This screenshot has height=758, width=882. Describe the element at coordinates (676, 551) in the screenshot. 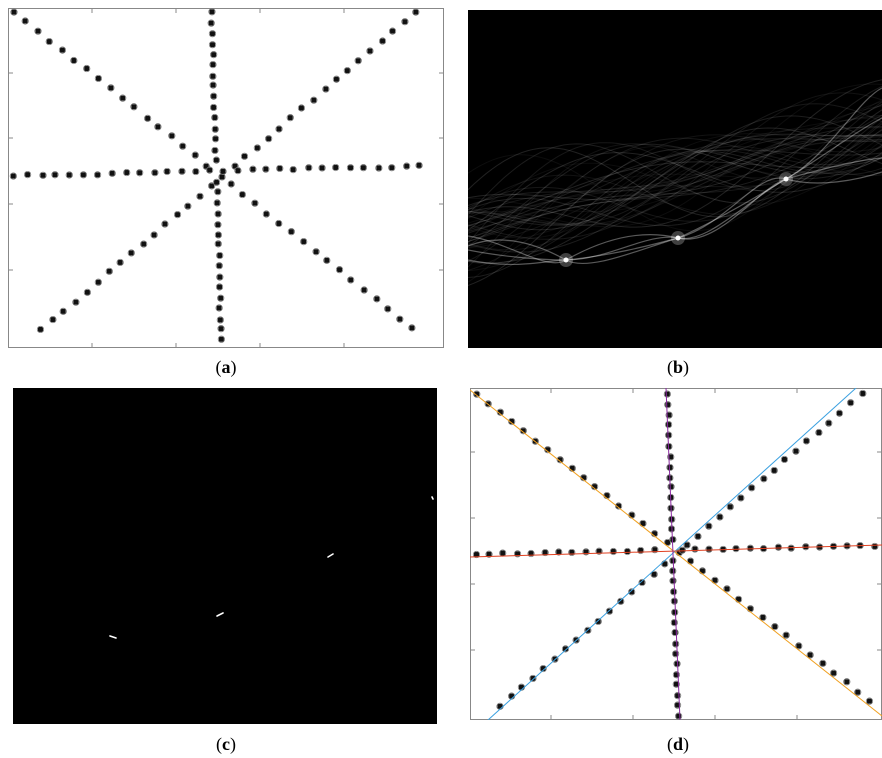

I see `fitted-line-red` at that location.